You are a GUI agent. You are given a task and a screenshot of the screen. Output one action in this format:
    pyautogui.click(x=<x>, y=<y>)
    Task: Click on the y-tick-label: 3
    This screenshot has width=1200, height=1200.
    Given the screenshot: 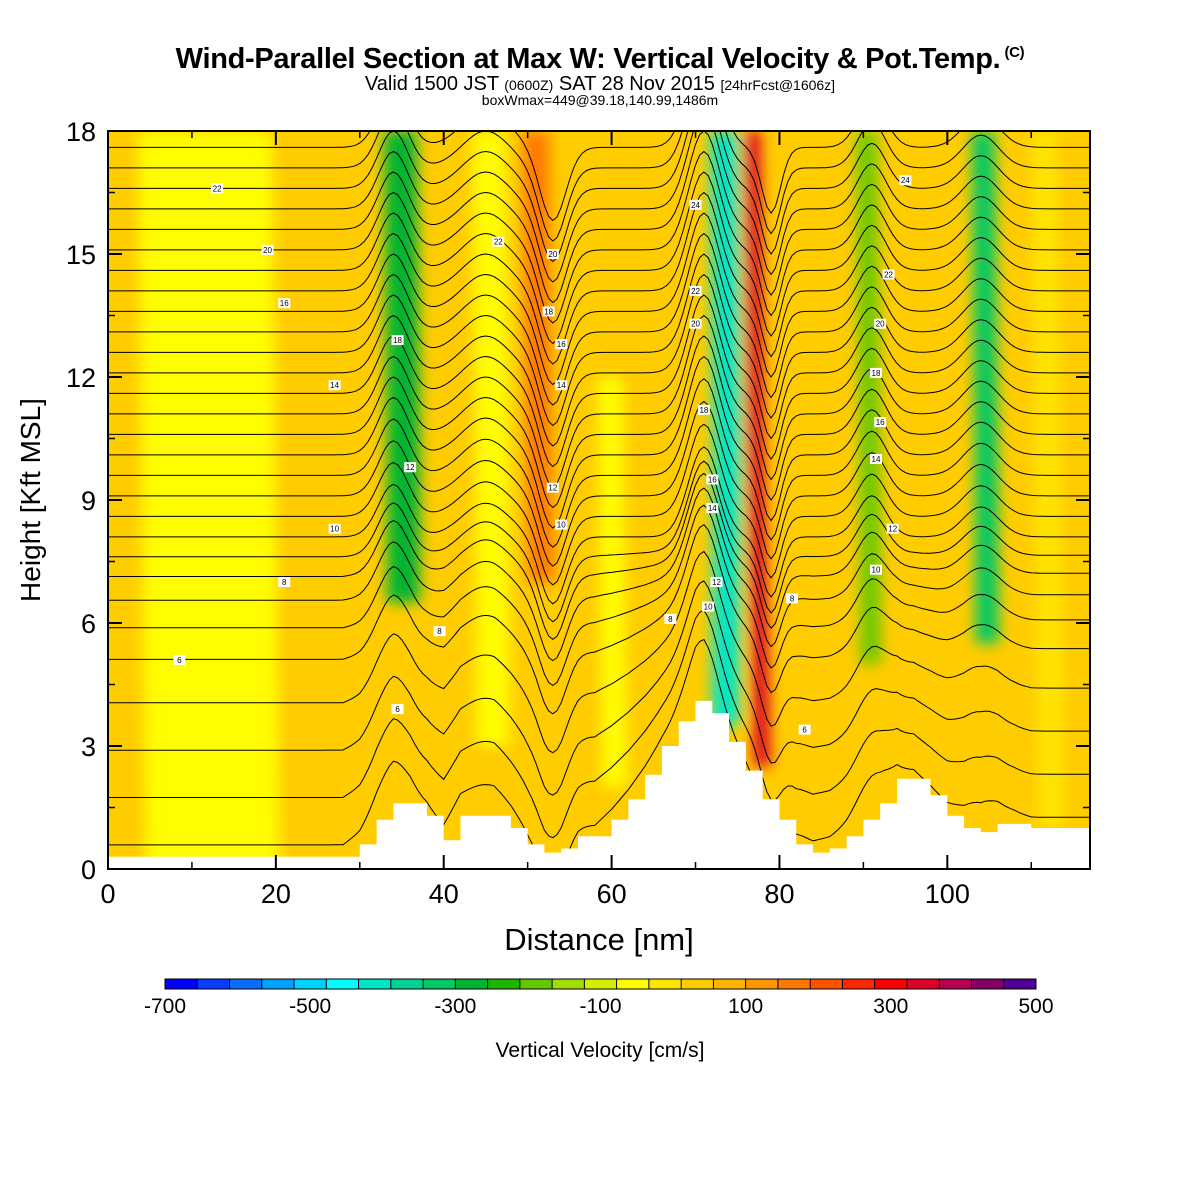 What is the action you would take?
    pyautogui.click(x=88, y=747)
    